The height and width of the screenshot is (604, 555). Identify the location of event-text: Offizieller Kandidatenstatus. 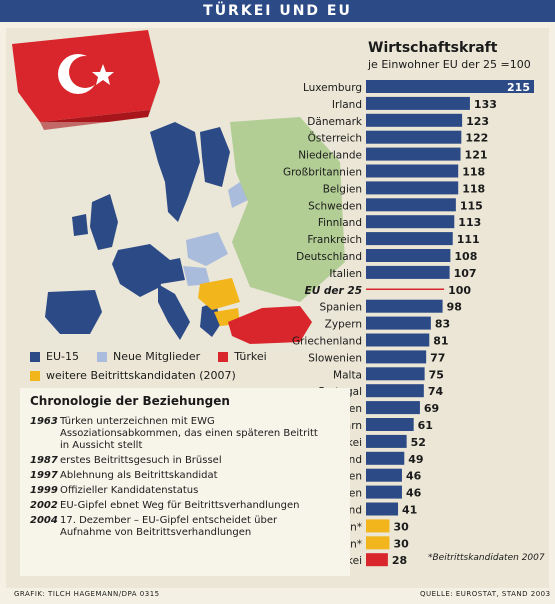
(129, 490).